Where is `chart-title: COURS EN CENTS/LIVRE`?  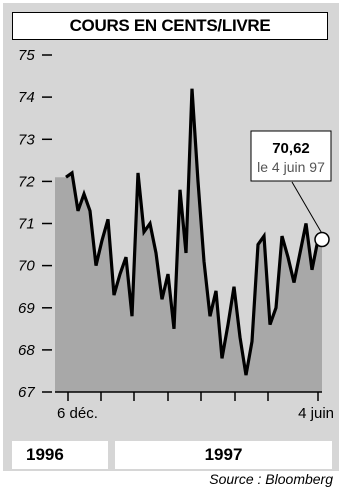 chart-title: COURS EN CENTS/LIVRE is located at coordinates (170, 25).